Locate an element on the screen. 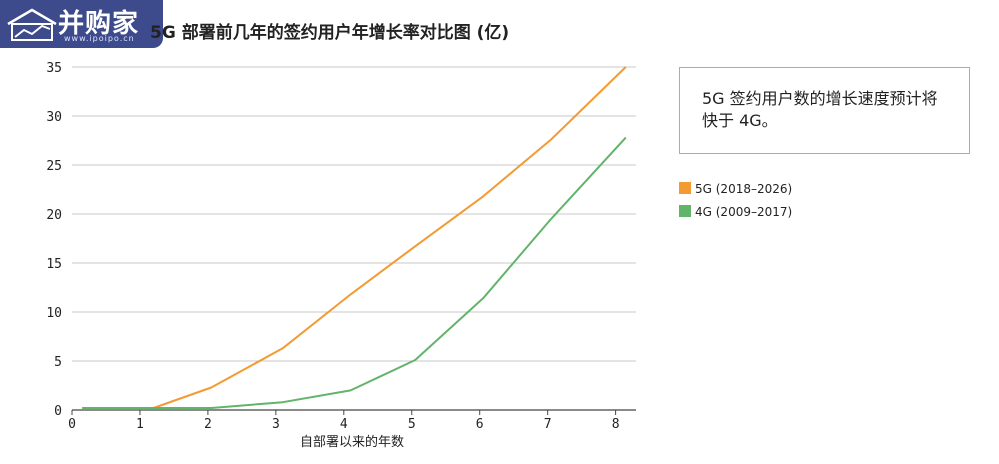  house-chart-icon is located at coordinates (32, 24).